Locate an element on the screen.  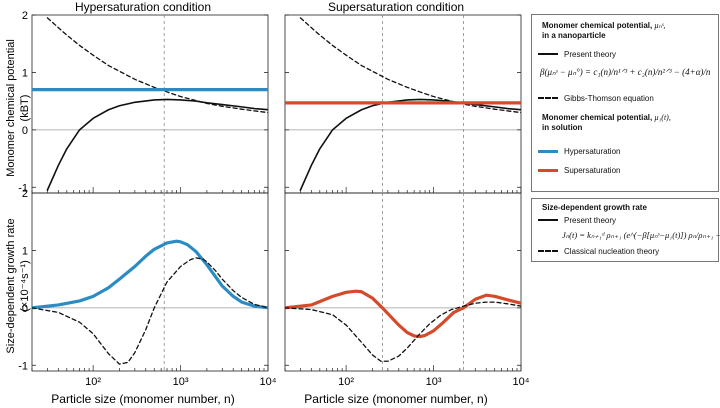
legend-label-present-theory-growth: Present theory is located at coordinates (590, 220).